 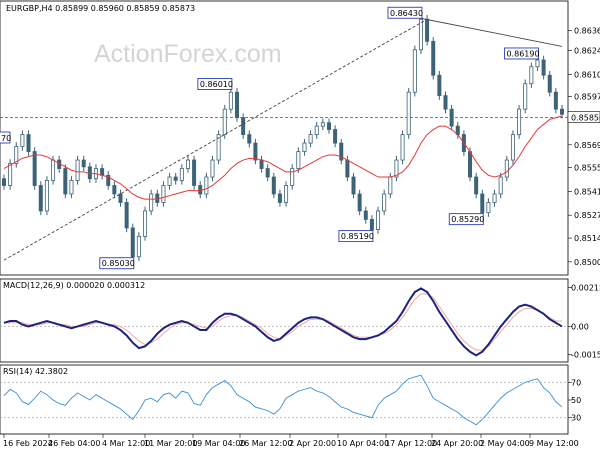 I want to click on rsi-y-axis: 70 50 30, so click(x=574, y=400).